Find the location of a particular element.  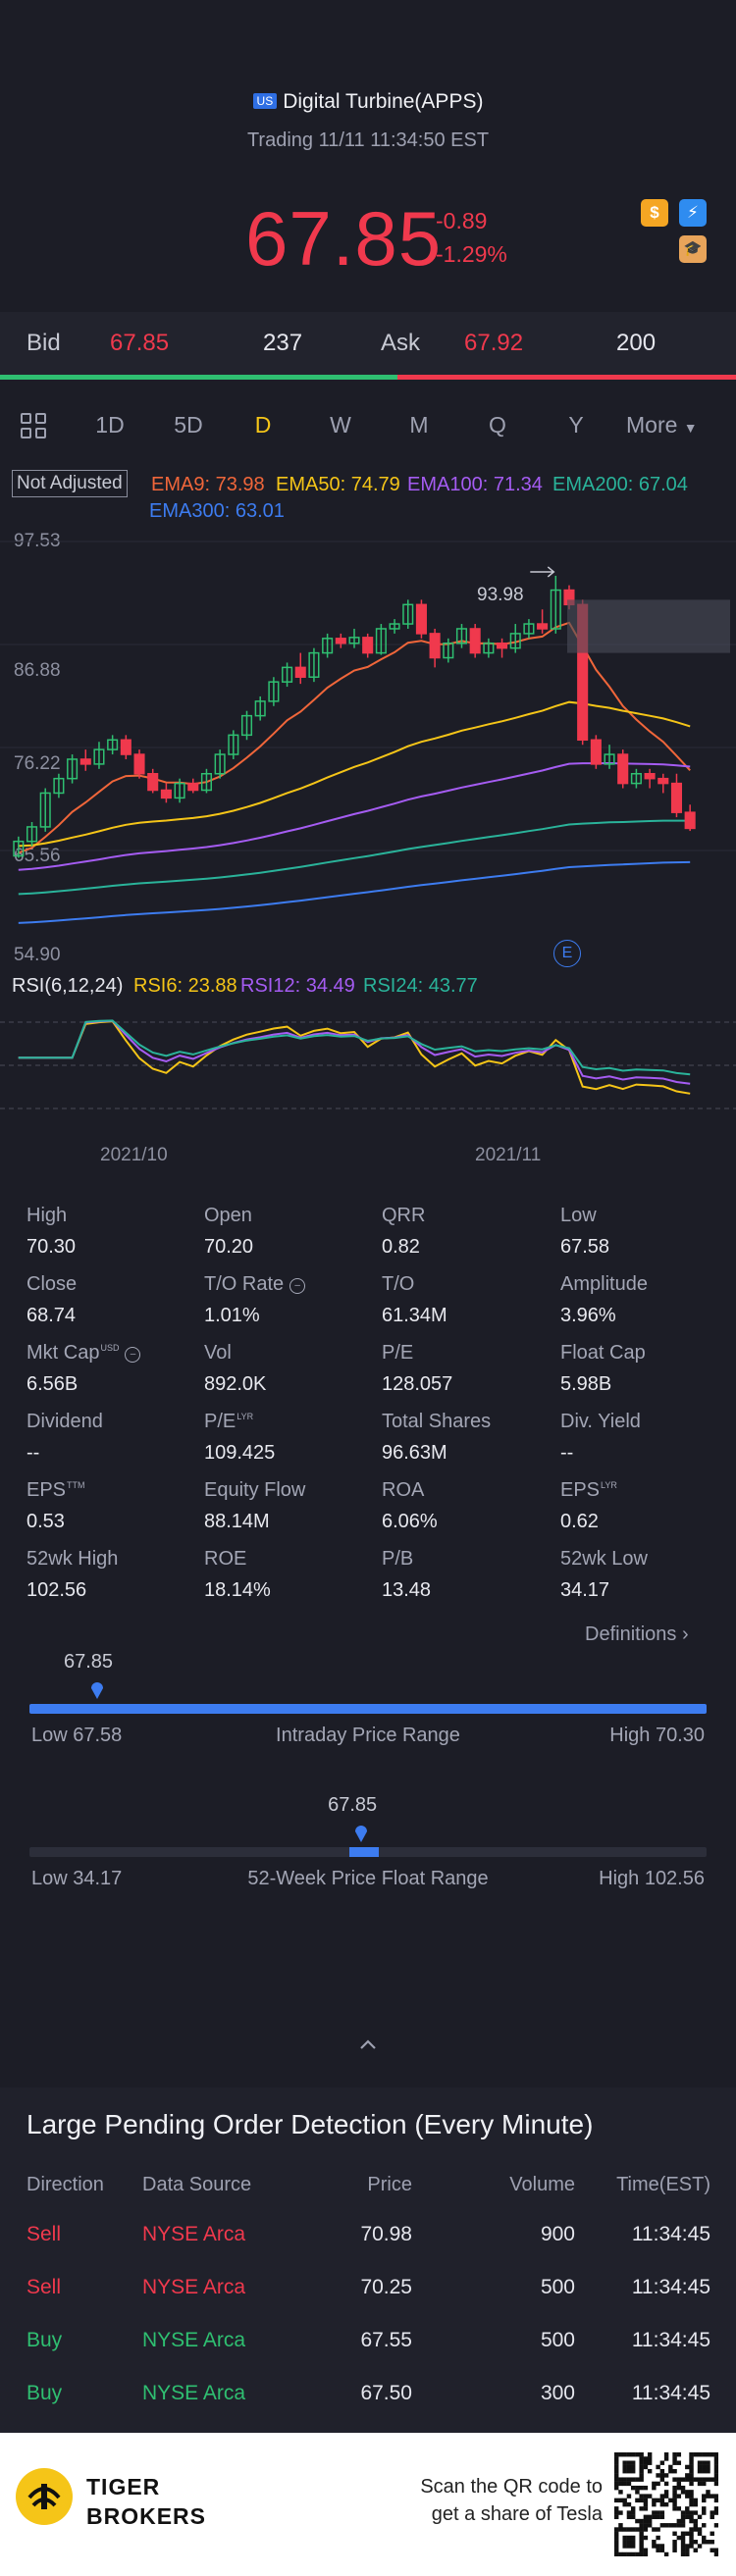

tab-q: Q is located at coordinates (497, 425).